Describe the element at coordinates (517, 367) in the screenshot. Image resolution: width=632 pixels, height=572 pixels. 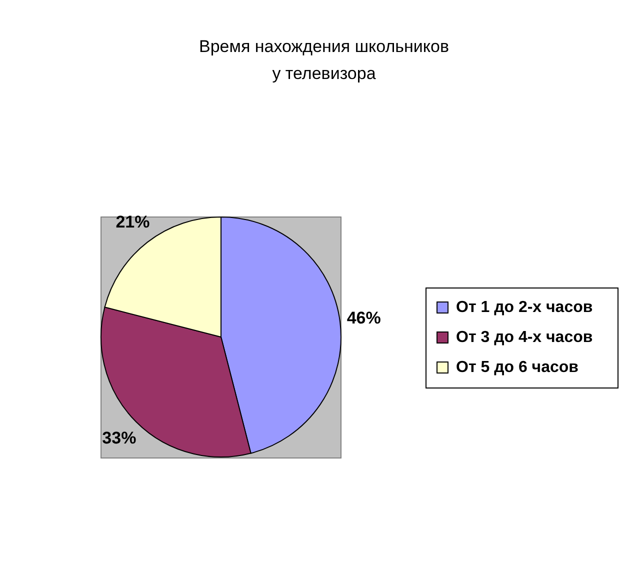
I see `legend-label: От 5 до 6 часов` at that location.